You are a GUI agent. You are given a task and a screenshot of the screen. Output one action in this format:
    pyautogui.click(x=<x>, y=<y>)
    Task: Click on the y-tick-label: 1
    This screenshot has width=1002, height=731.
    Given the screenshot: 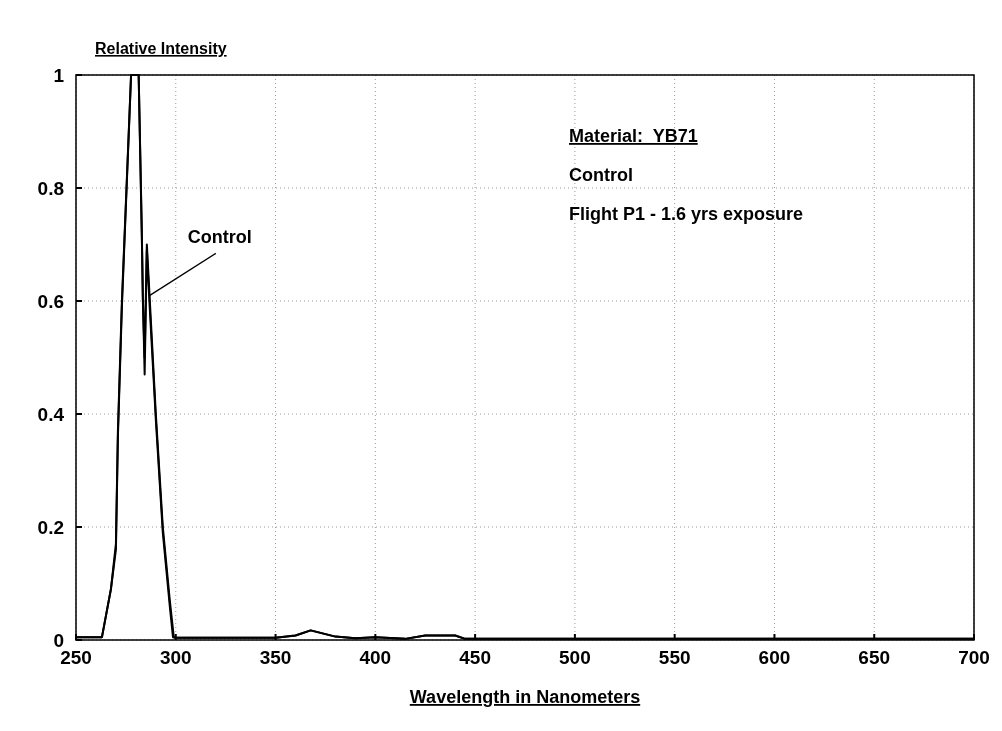 What is the action you would take?
    pyautogui.click(x=59, y=75)
    